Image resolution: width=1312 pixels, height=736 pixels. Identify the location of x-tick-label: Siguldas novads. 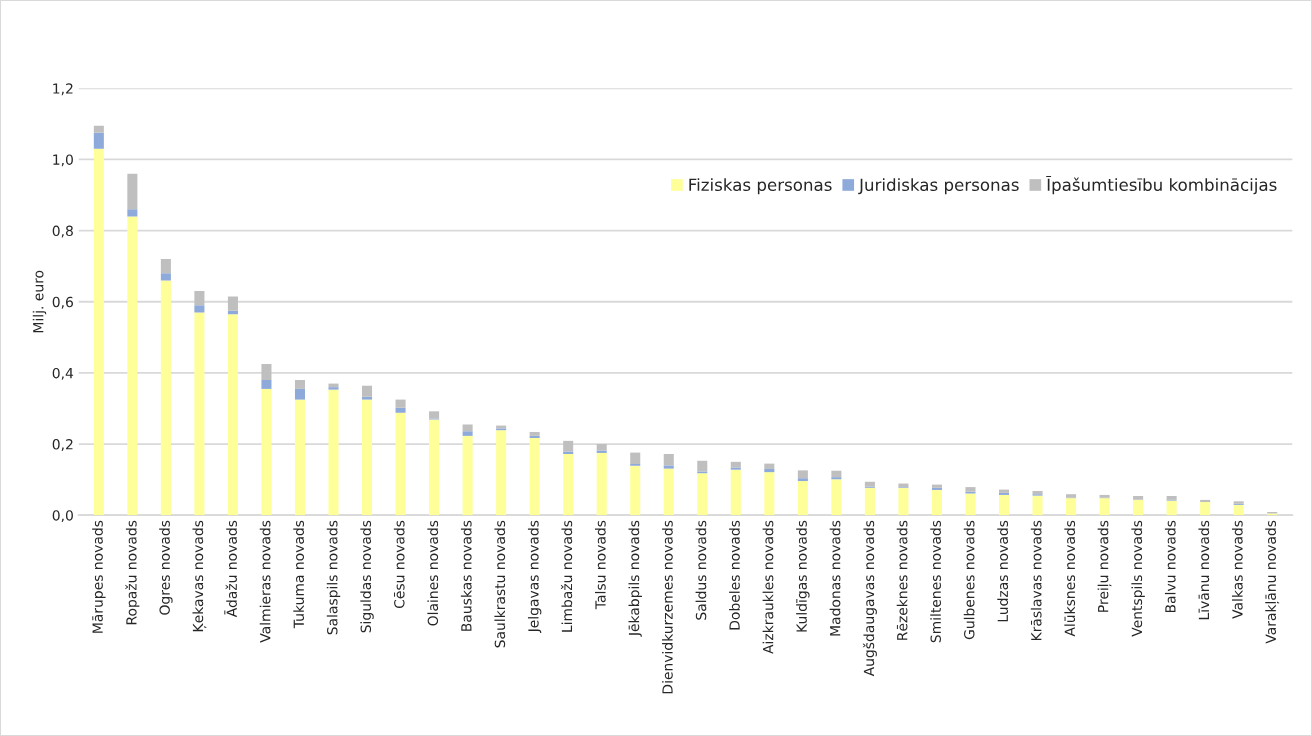
(367, 576).